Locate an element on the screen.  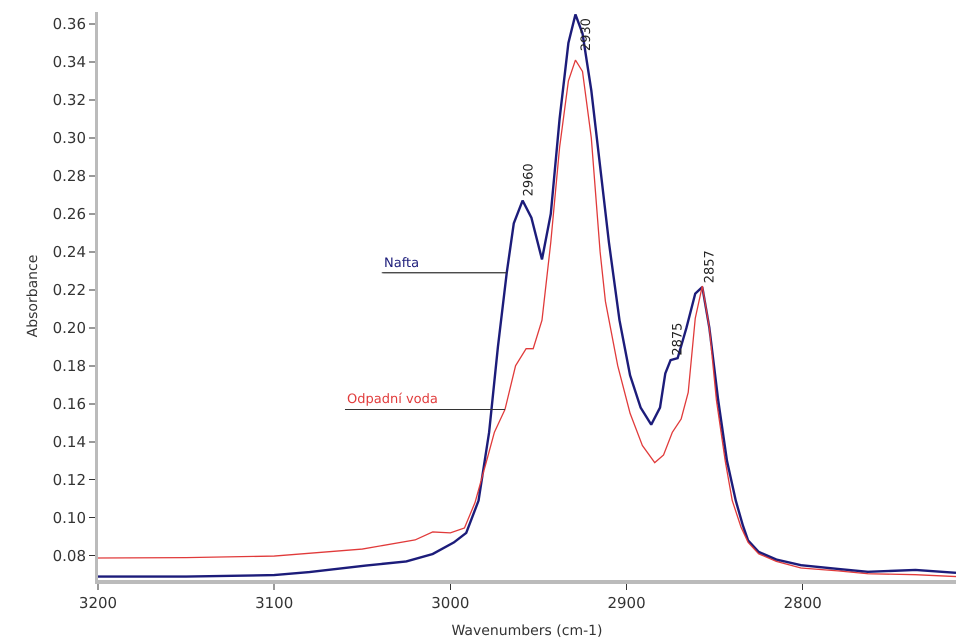
text: Odpadní voda is located at coordinates (392, 399).